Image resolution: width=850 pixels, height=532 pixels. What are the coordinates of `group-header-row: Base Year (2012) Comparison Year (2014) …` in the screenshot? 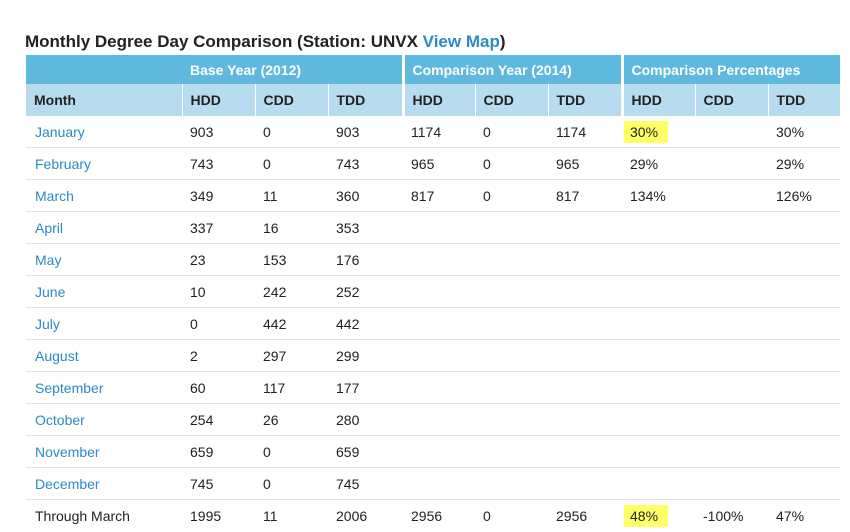 It's located at (433, 69).